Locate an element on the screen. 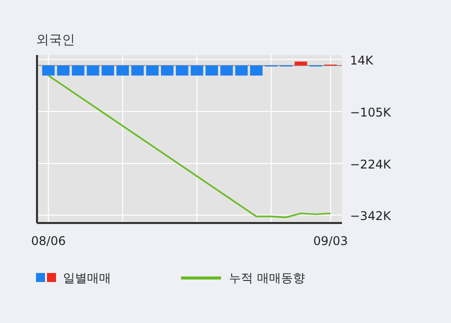 The image size is (451, 323). legend-label: 누적 매매동향 is located at coordinates (267, 278).